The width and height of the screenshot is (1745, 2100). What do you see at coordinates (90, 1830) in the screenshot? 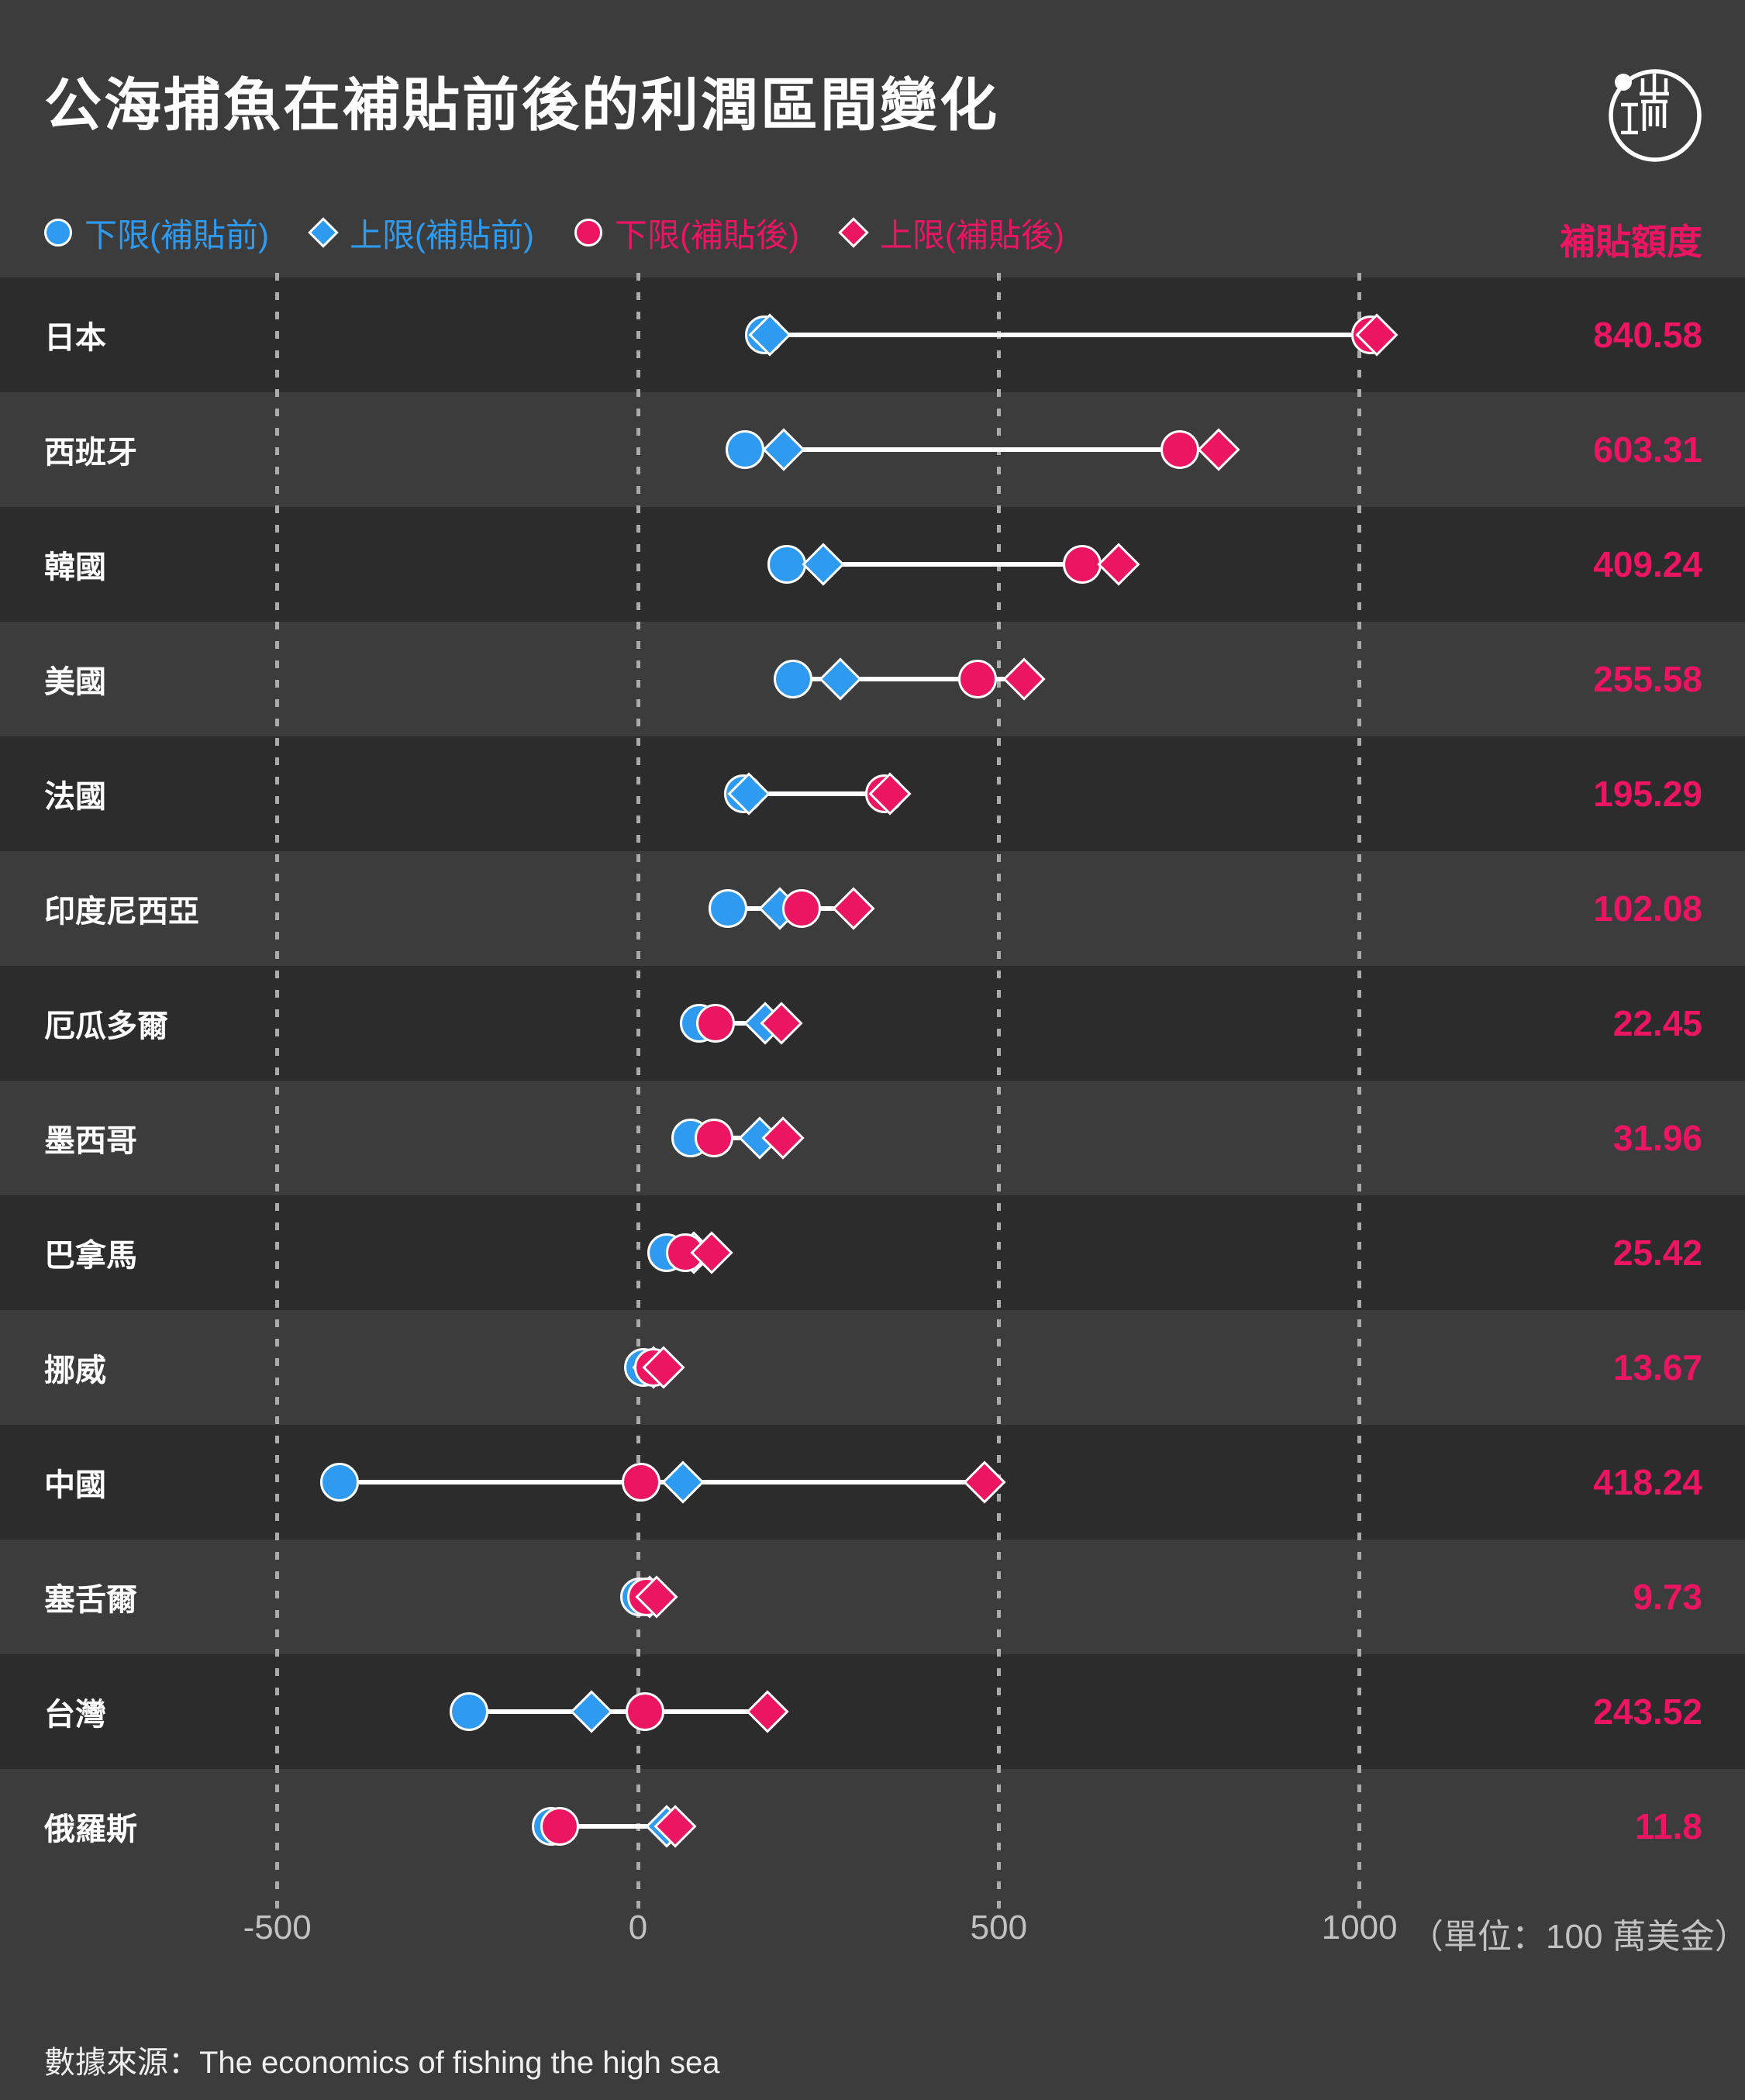
I see `country-label: 俄羅斯` at bounding box center [90, 1830].